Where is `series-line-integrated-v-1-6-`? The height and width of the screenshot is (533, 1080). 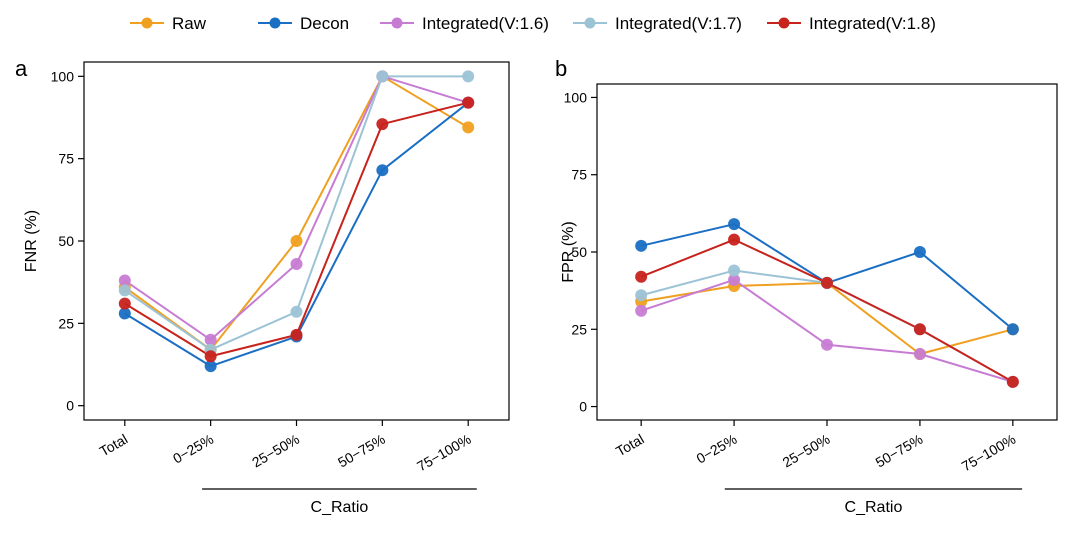 series-line-integrated-v-1-6- is located at coordinates (827, 330).